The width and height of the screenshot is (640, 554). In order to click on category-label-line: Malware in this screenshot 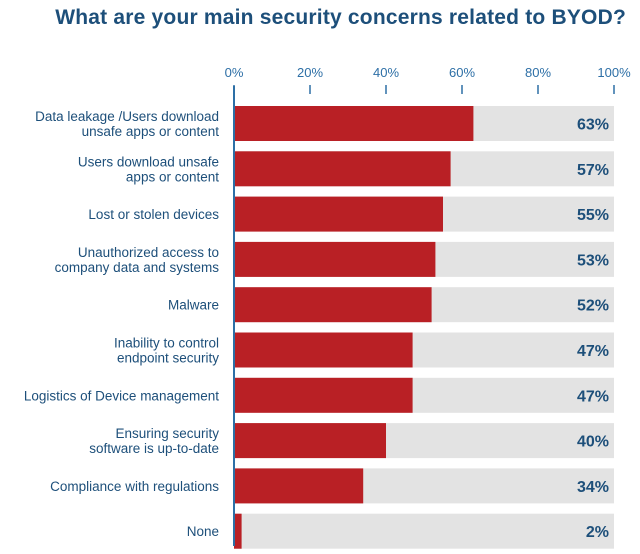, I will do `click(193, 305)`.